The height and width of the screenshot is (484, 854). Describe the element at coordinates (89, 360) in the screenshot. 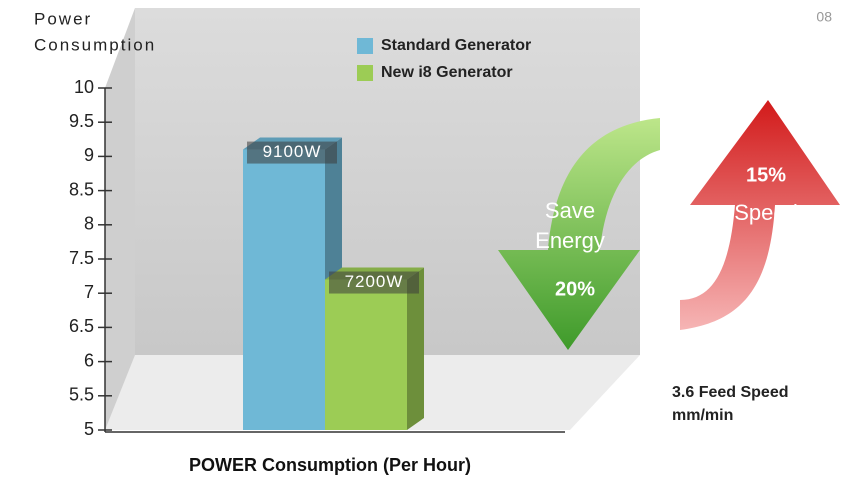

I see `y-tick-label: 6` at that location.